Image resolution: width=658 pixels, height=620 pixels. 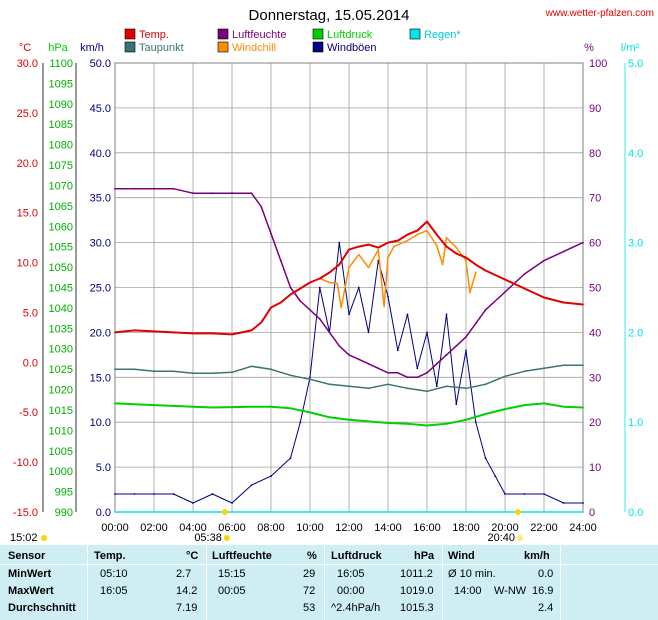 I want to click on tick-label-humidity: 0, so click(x=592, y=513).